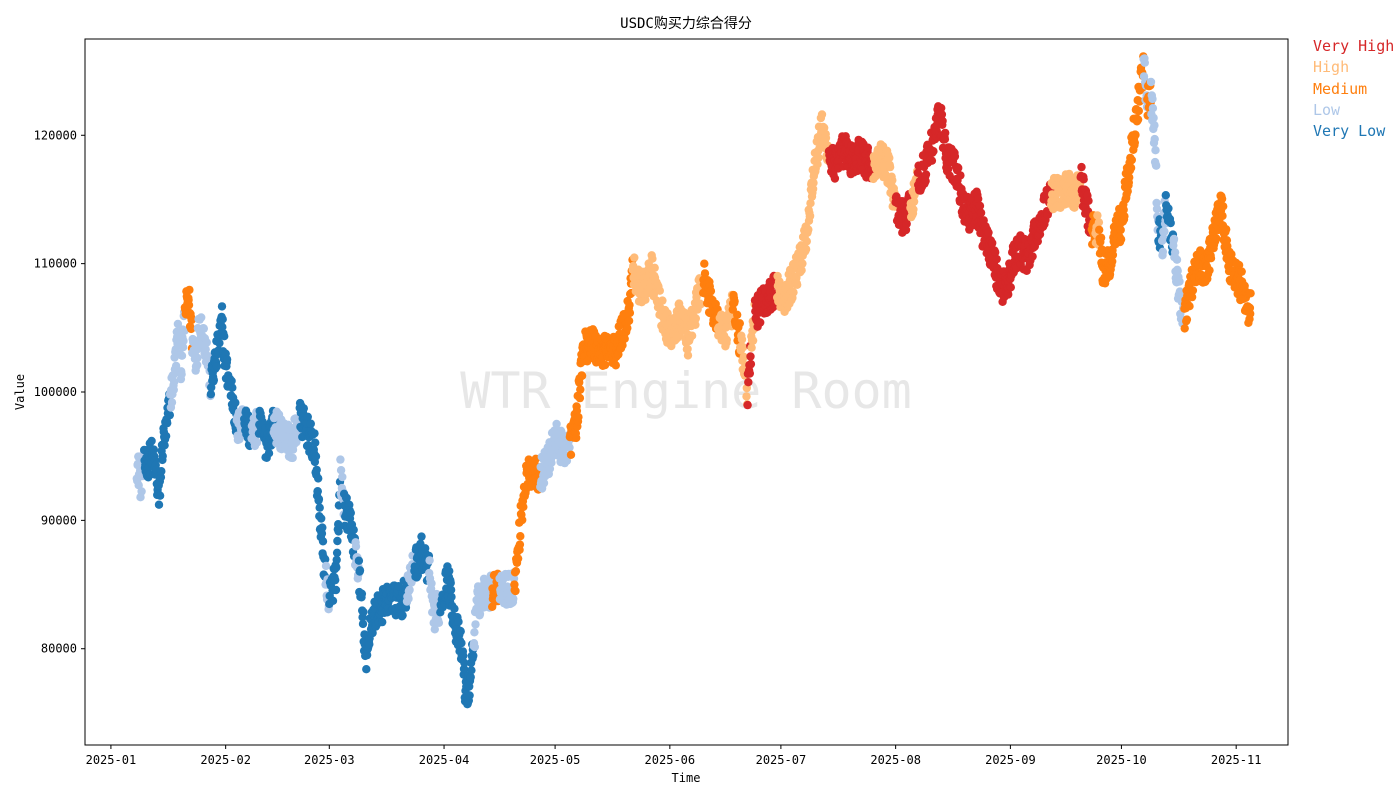  What do you see at coordinates (1121, 760) in the screenshot?
I see `x-tick-label: 2025-10` at bounding box center [1121, 760].